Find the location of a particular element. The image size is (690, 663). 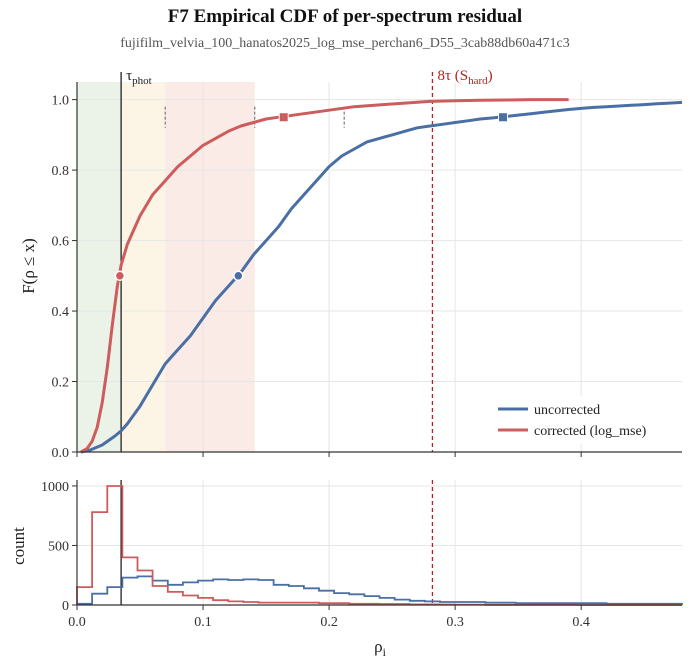

vline-label-main: 8τ (S is located at coordinates (452, 76).